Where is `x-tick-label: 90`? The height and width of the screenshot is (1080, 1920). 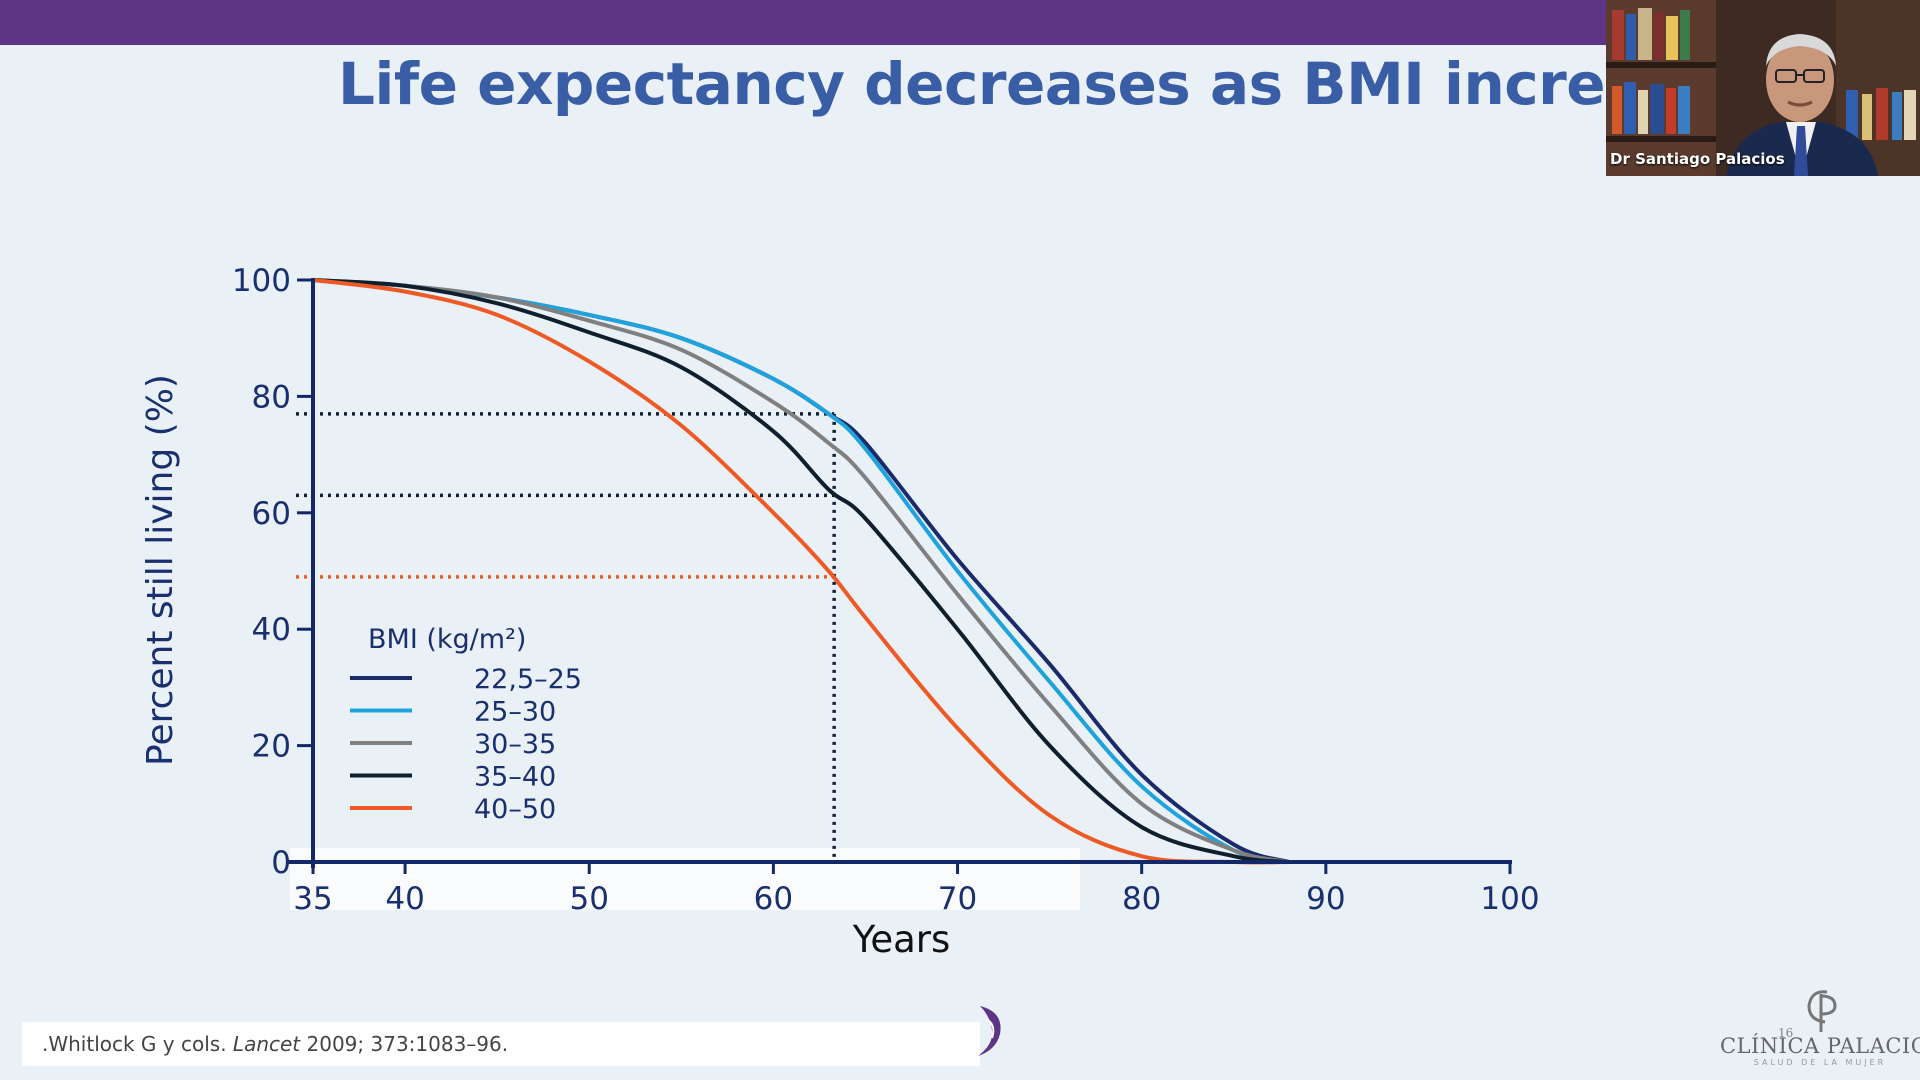 x-tick-label: 90 is located at coordinates (1325, 899).